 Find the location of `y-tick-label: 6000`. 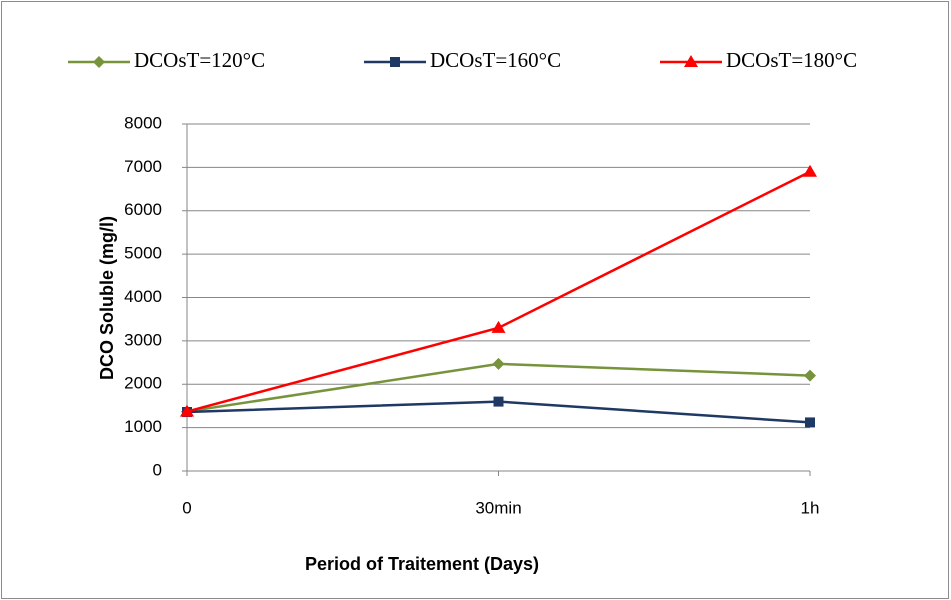

y-tick-label: 6000 is located at coordinates (143, 209).